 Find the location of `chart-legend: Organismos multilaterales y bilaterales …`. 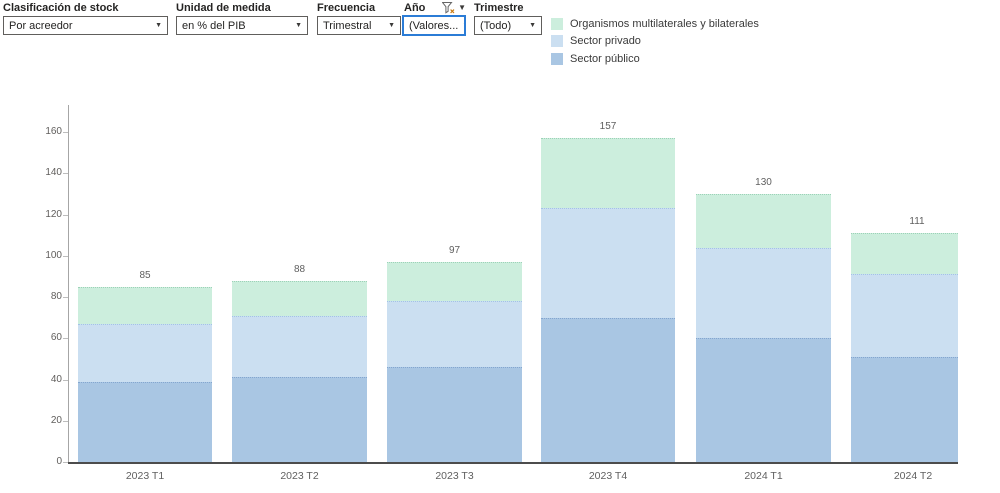

chart-legend: Organismos multilaterales y bilaterales … is located at coordinates (655, 41).